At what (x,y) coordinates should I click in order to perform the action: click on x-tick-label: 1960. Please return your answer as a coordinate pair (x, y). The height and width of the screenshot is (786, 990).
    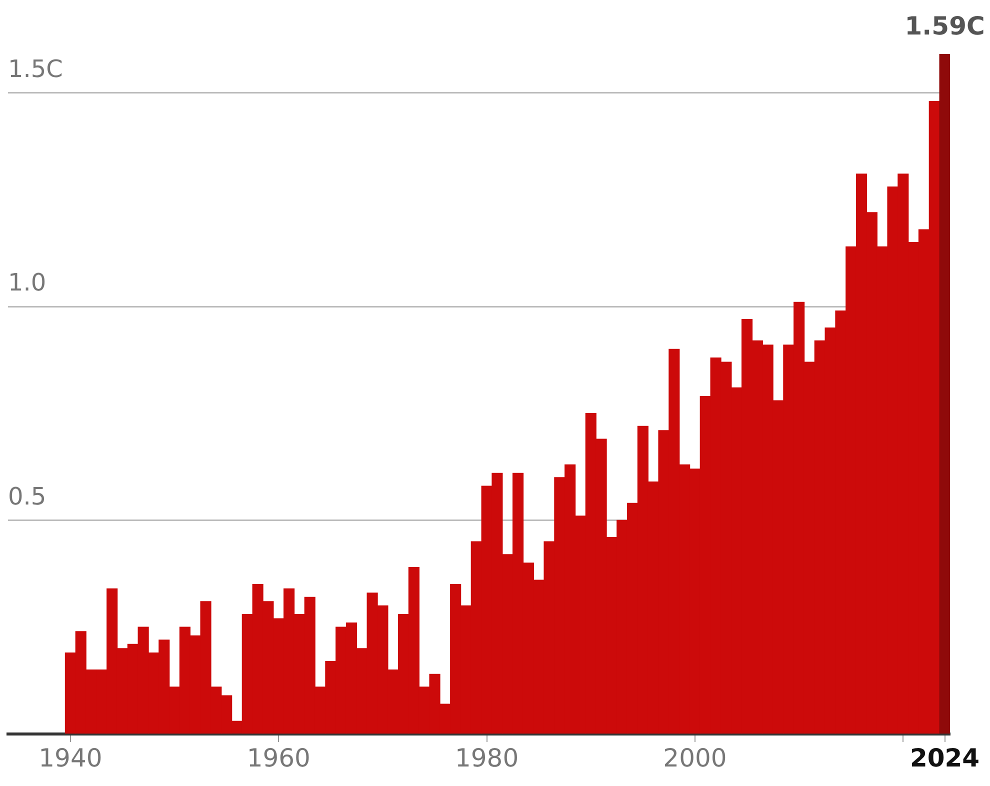
    Looking at the image, I should click on (278, 758).